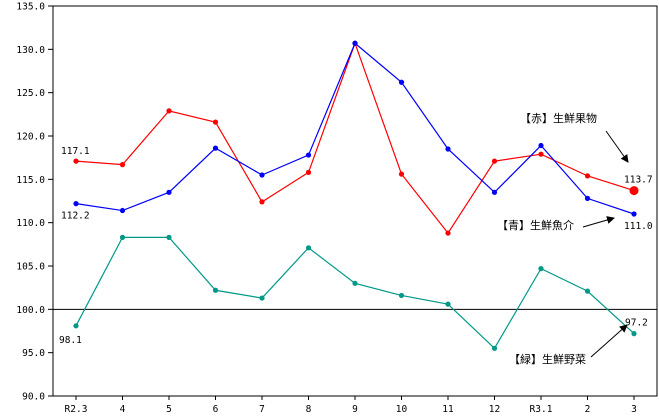 This screenshot has width=659, height=417. I want to click on x-tick-label: 7, so click(262, 409).